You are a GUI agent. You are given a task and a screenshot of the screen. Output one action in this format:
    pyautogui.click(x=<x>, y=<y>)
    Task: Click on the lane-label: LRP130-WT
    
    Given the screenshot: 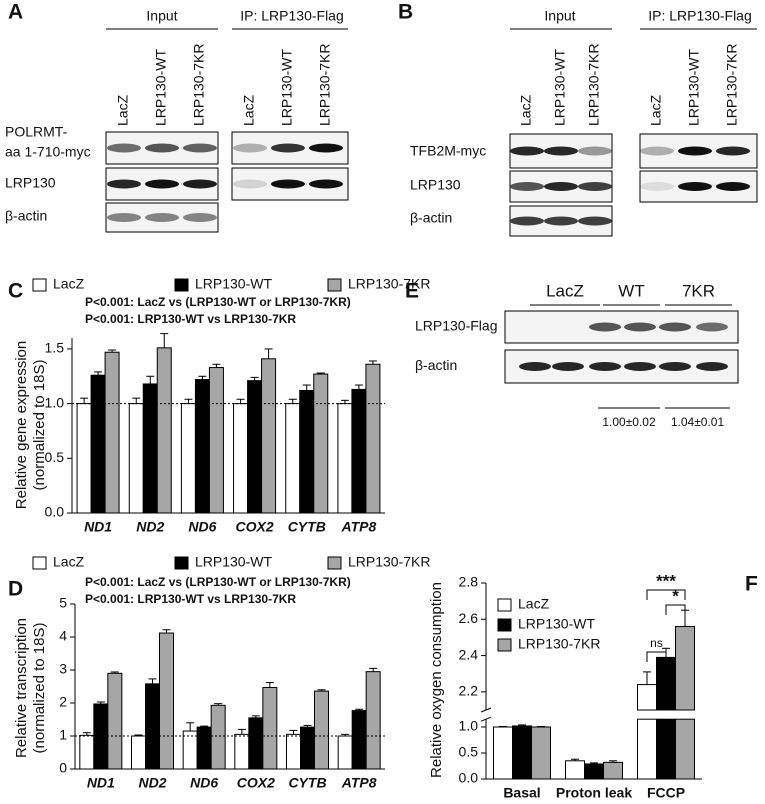 What is the action you would take?
    pyautogui.click(x=287, y=87)
    